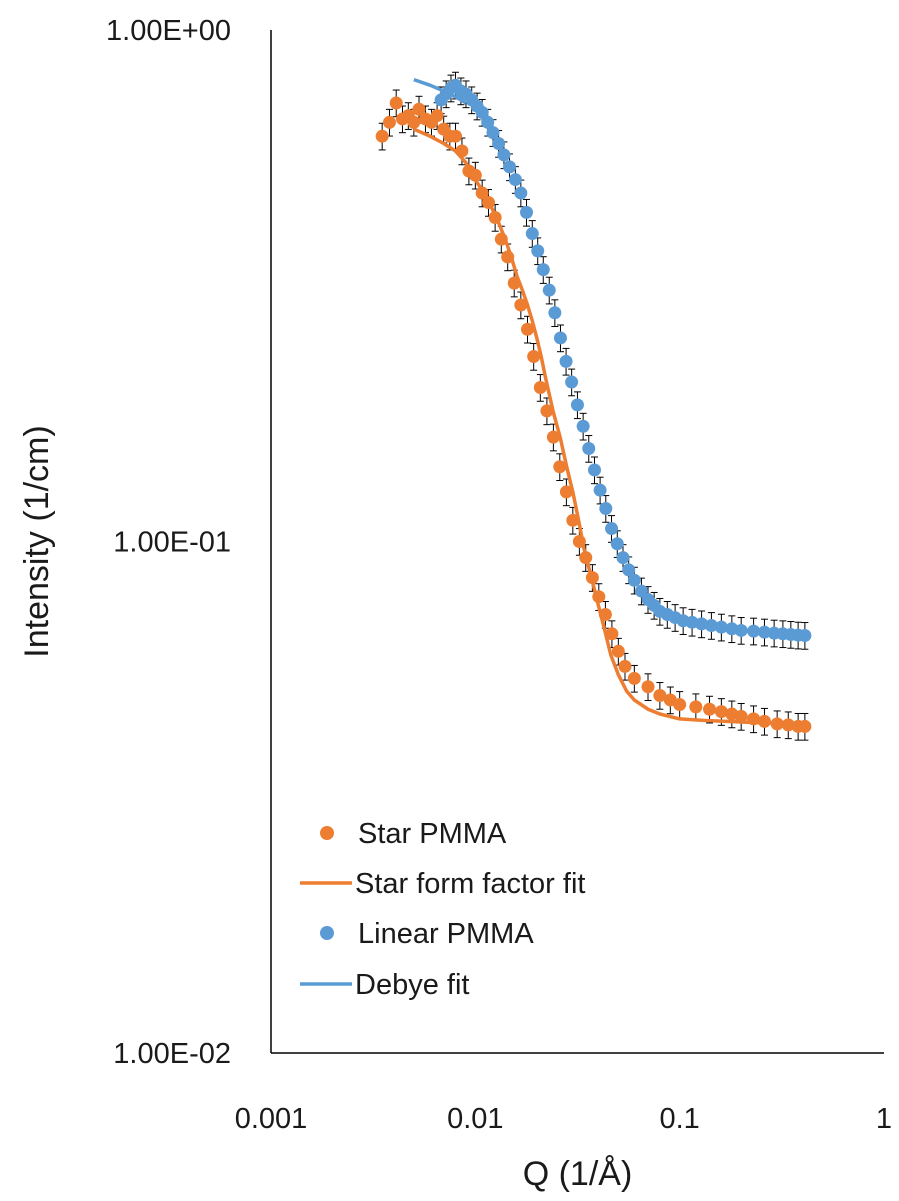 The width and height of the screenshot is (899, 1201). Describe the element at coordinates (884, 1119) in the screenshot. I see `x-tick-label: 1` at that location.